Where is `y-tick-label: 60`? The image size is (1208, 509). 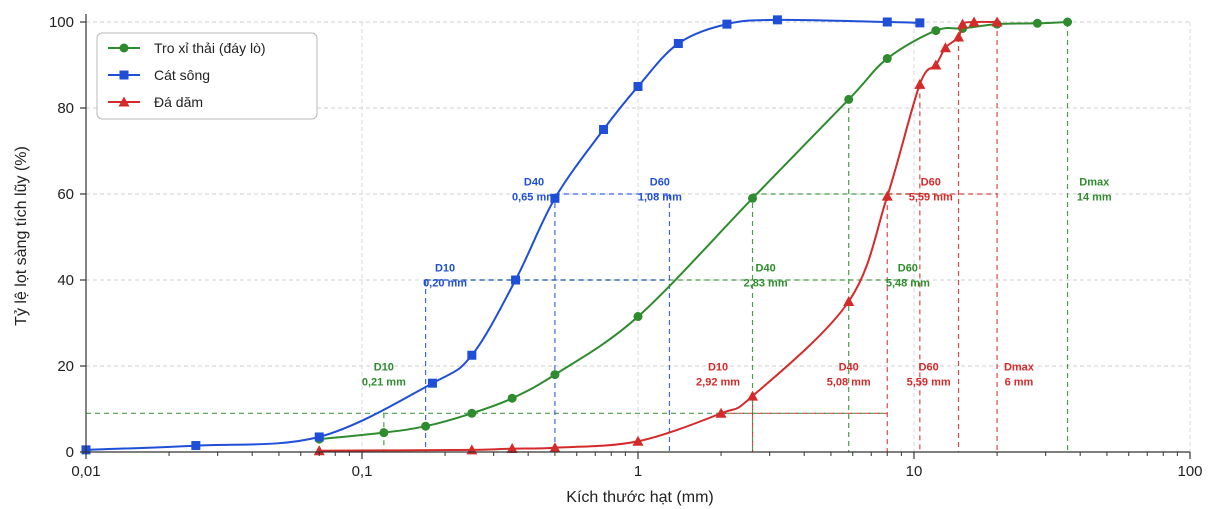
y-tick-label: 60 is located at coordinates (65, 194).